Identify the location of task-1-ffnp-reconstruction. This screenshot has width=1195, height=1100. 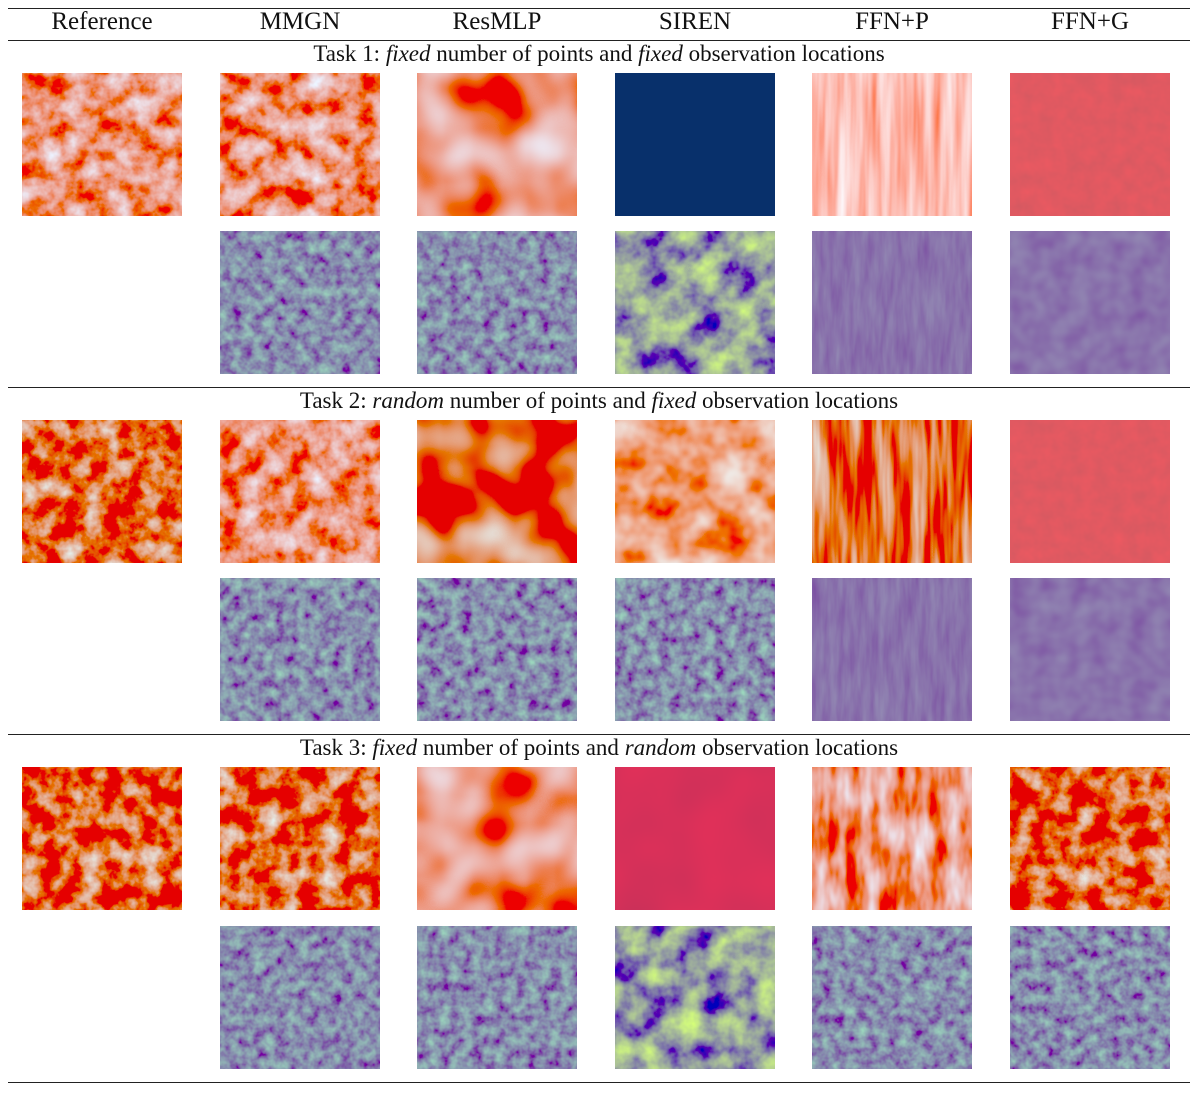
(892, 144).